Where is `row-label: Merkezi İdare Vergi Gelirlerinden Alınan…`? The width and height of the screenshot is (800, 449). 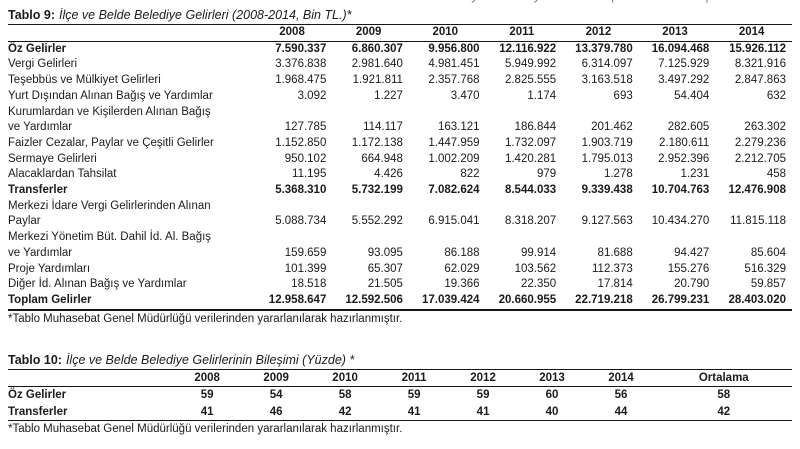 row-label: Merkezi İdare Vergi Gelirlerinden Alınan… is located at coordinates (109, 213).